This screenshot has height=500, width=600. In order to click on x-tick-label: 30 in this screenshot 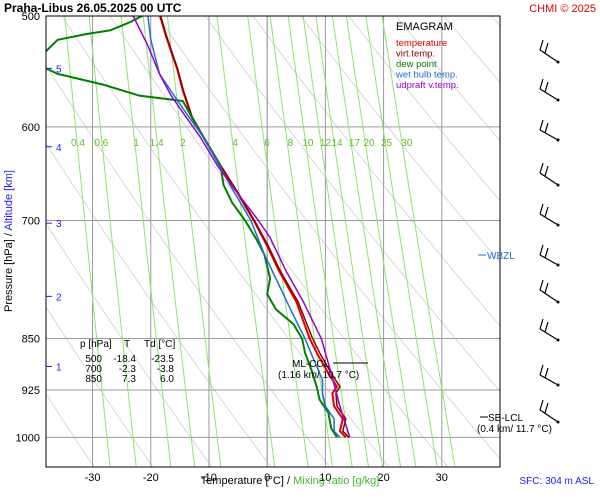, I will do `click(442, 478)`.